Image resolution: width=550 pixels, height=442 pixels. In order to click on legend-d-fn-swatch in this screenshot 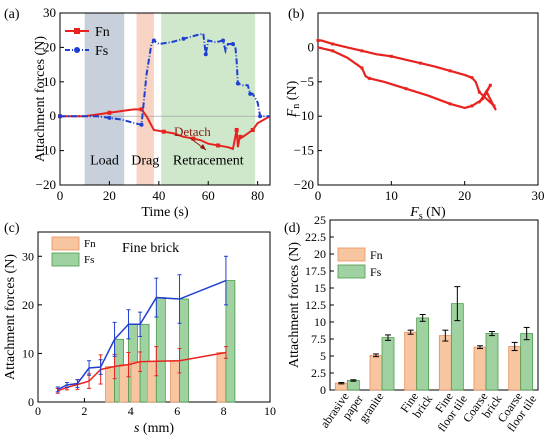, I will do `click(351, 254)`.